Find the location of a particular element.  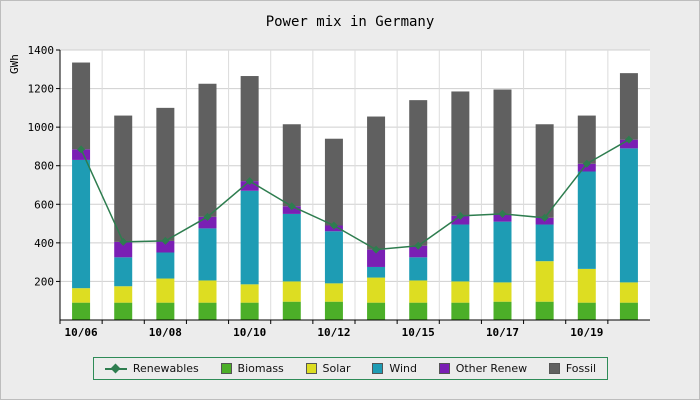

legend-item-renewables: Renewables is located at coordinates (151, 368).